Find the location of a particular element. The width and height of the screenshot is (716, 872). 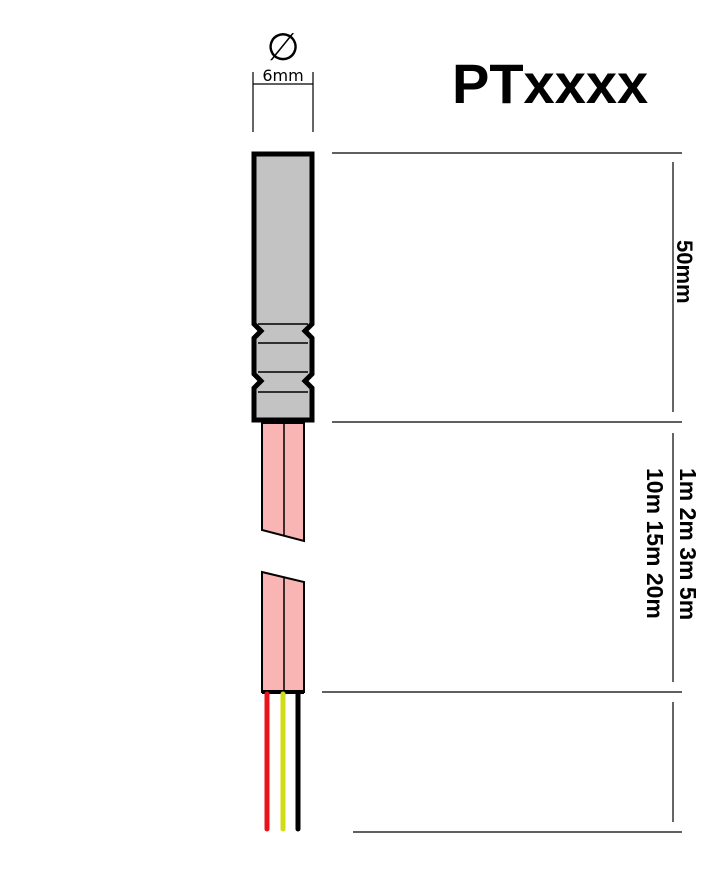

cable-length-line2: 10m 15m 20m is located at coordinates (655, 543).